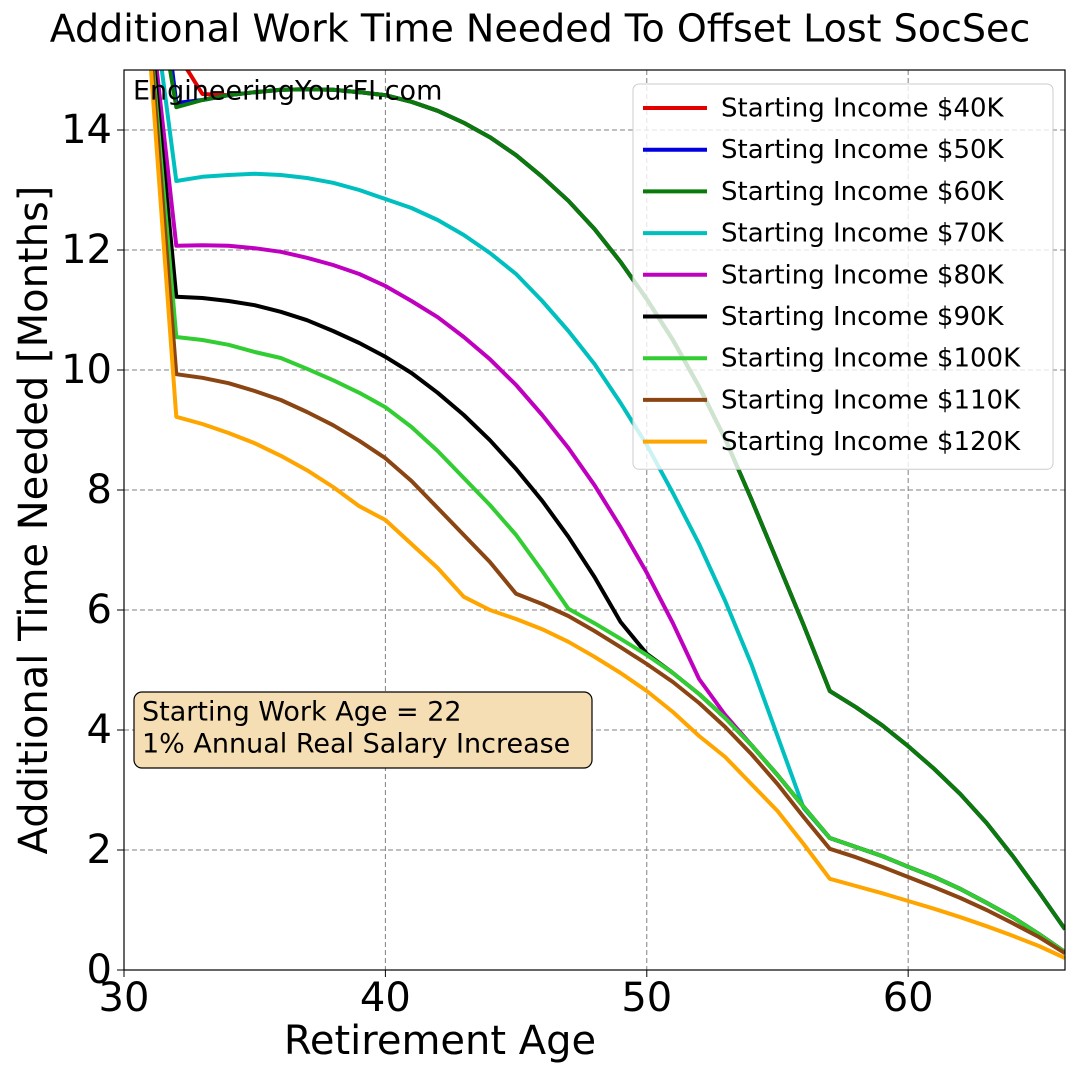 The image size is (1080, 1080). What do you see at coordinates (440, 1041) in the screenshot?
I see `x-axis-label: Retirement Age` at bounding box center [440, 1041].